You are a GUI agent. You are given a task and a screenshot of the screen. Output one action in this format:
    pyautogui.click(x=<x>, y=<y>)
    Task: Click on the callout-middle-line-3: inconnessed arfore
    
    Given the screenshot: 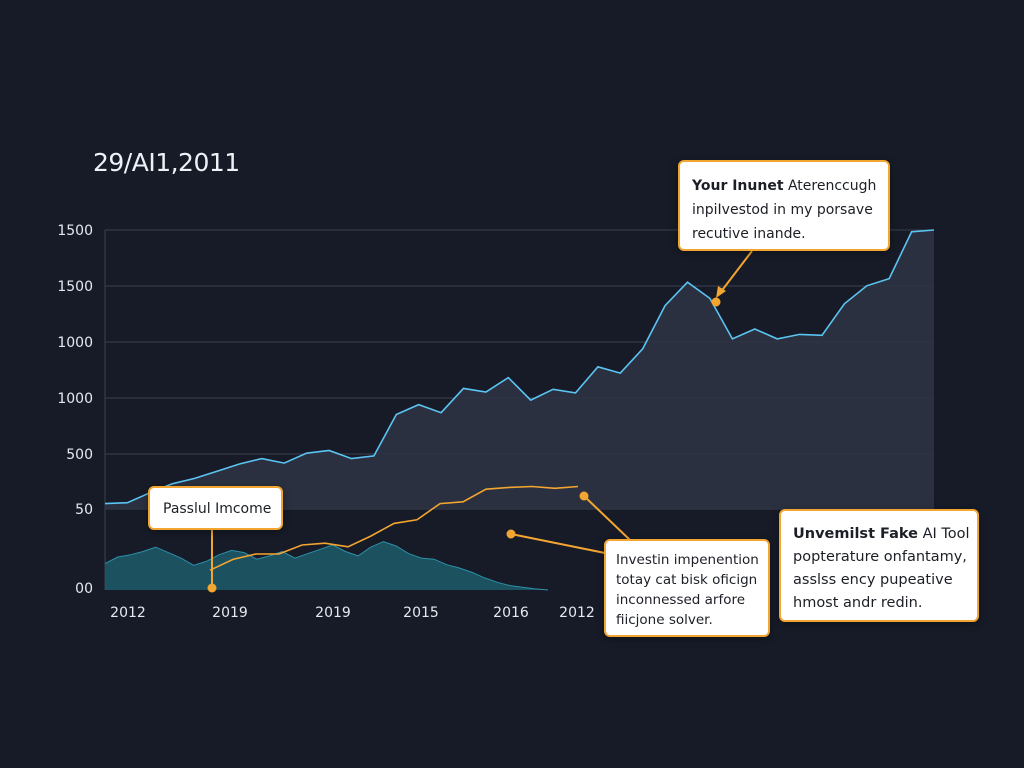 What is the action you would take?
    pyautogui.click(x=681, y=600)
    